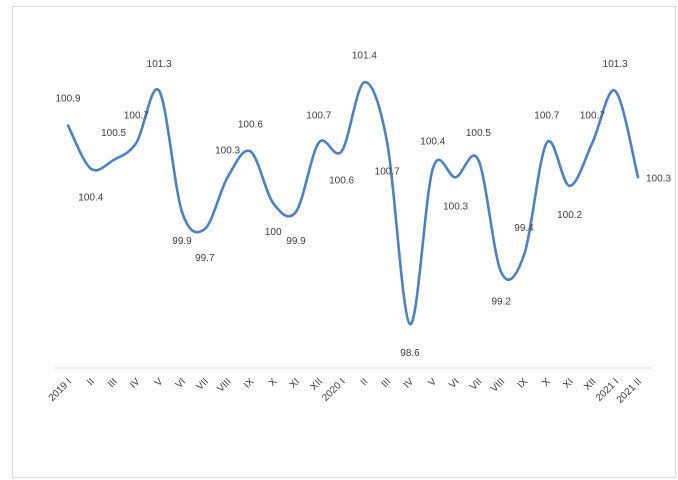 This screenshot has height=480, width=678. I want to click on data-label: 100, so click(273, 232).